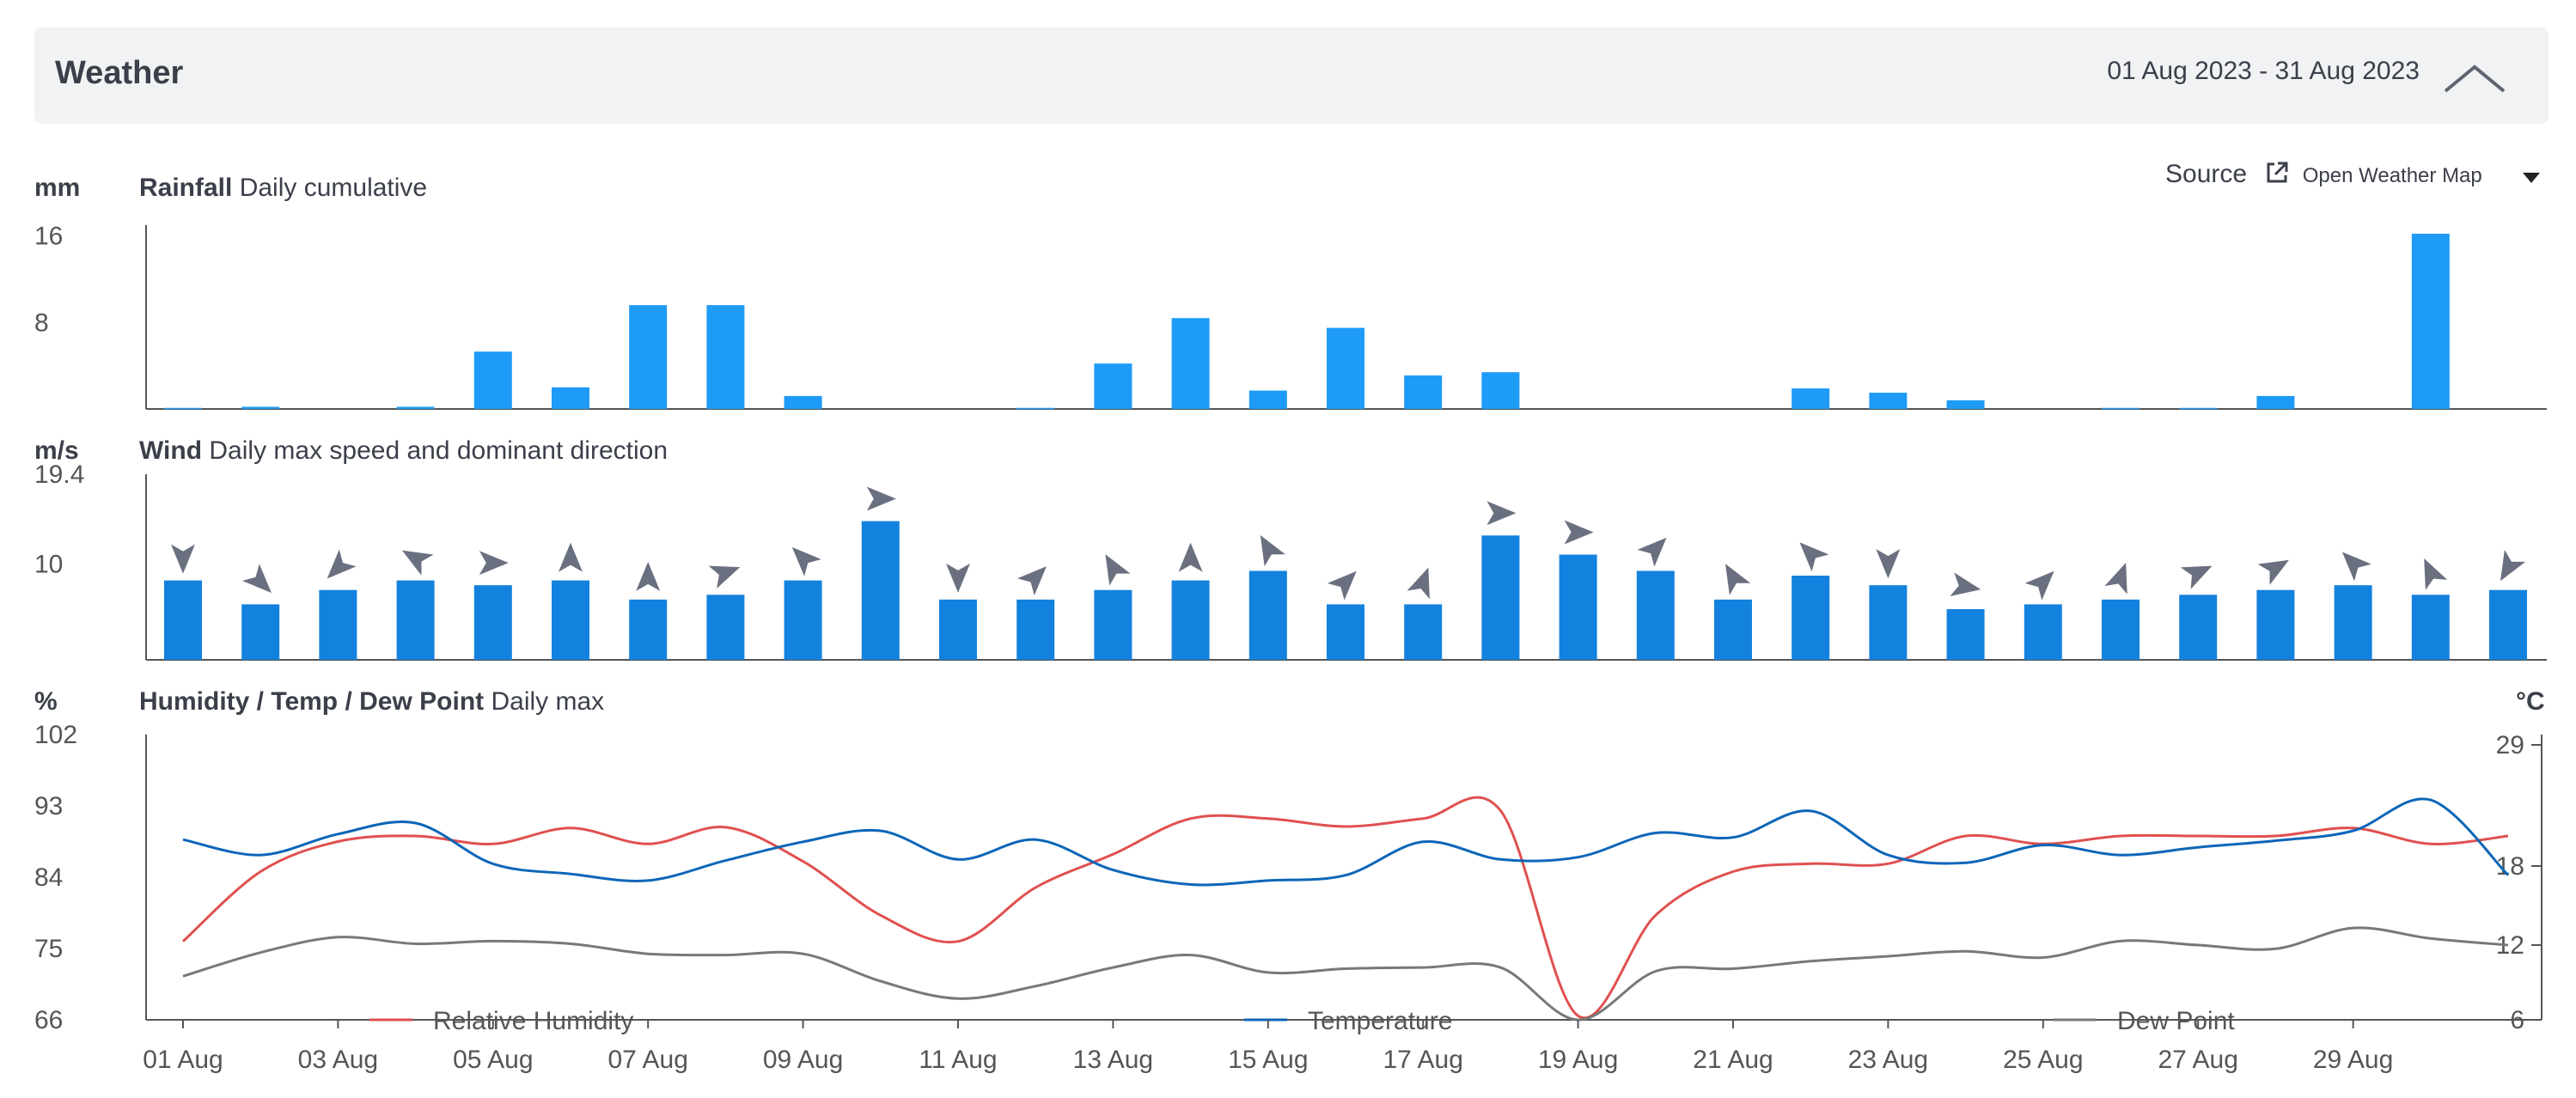 Image resolution: width=2576 pixels, height=1098 pixels. I want to click on x-tick-label: 21 Aug, so click(1733, 1060).